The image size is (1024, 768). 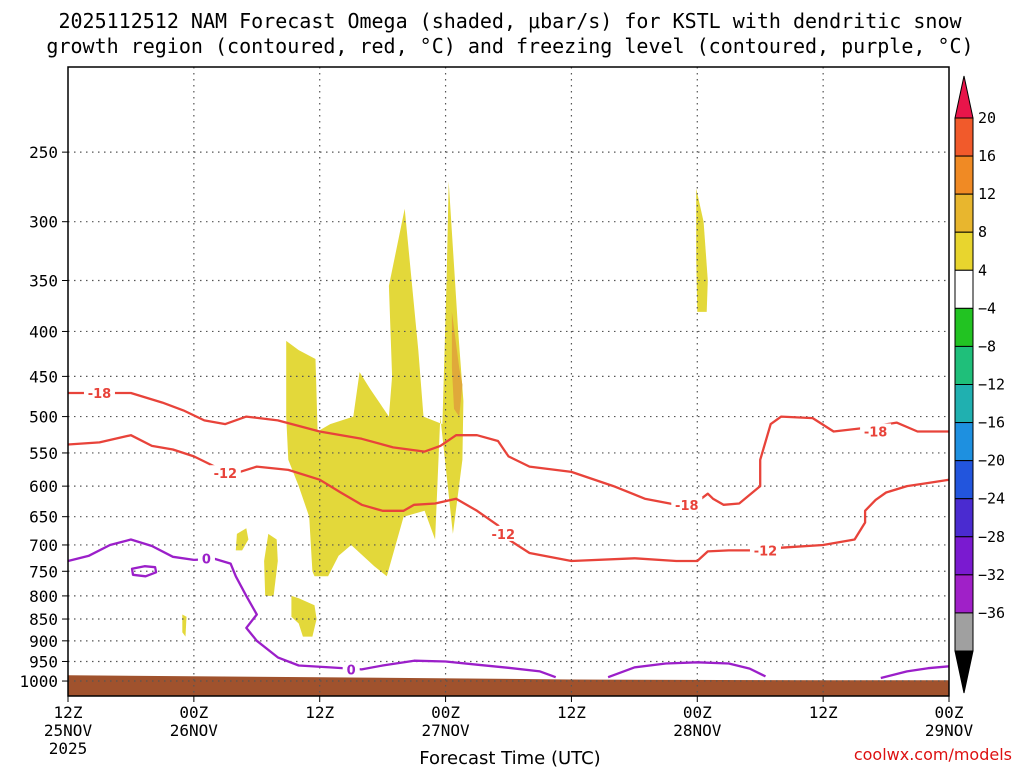 I want to click on x-tick-label-5-0: 00Z, so click(x=697, y=712).